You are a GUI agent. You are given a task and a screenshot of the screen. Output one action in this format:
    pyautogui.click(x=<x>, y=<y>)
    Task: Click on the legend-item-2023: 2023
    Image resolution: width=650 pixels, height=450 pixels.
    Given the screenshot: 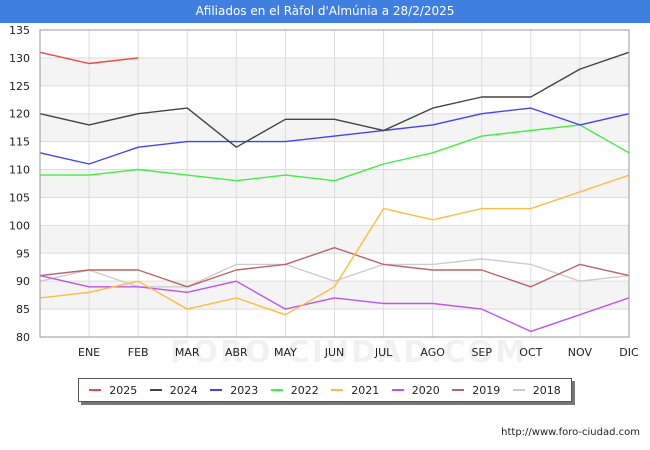 What is the action you would take?
    pyautogui.click(x=234, y=390)
    